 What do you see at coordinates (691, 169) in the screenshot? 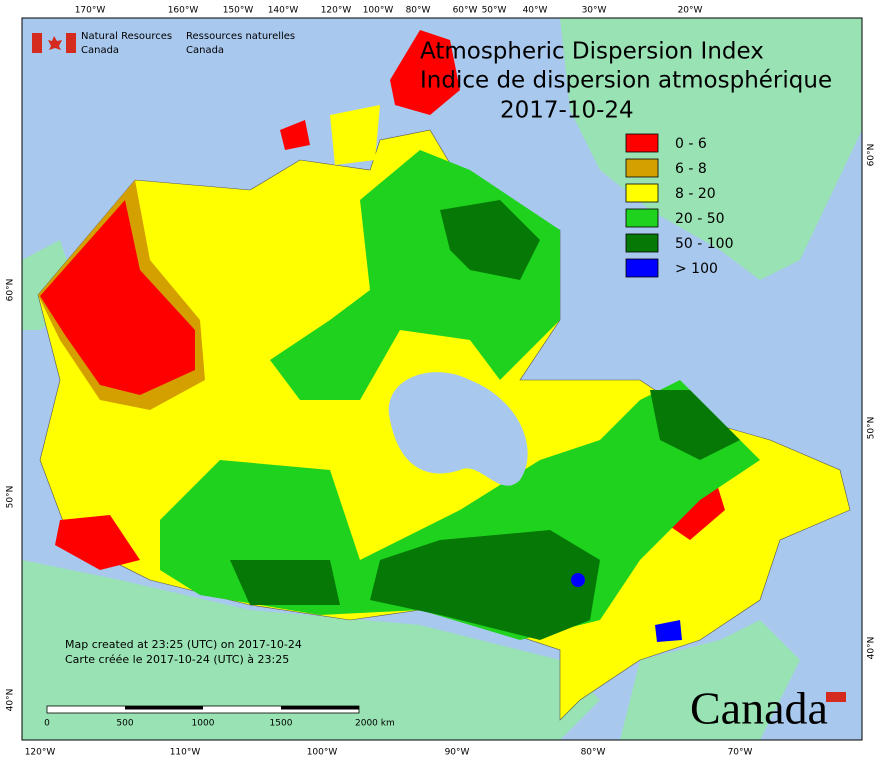
I see `legend-label: 6 - 8` at bounding box center [691, 169].